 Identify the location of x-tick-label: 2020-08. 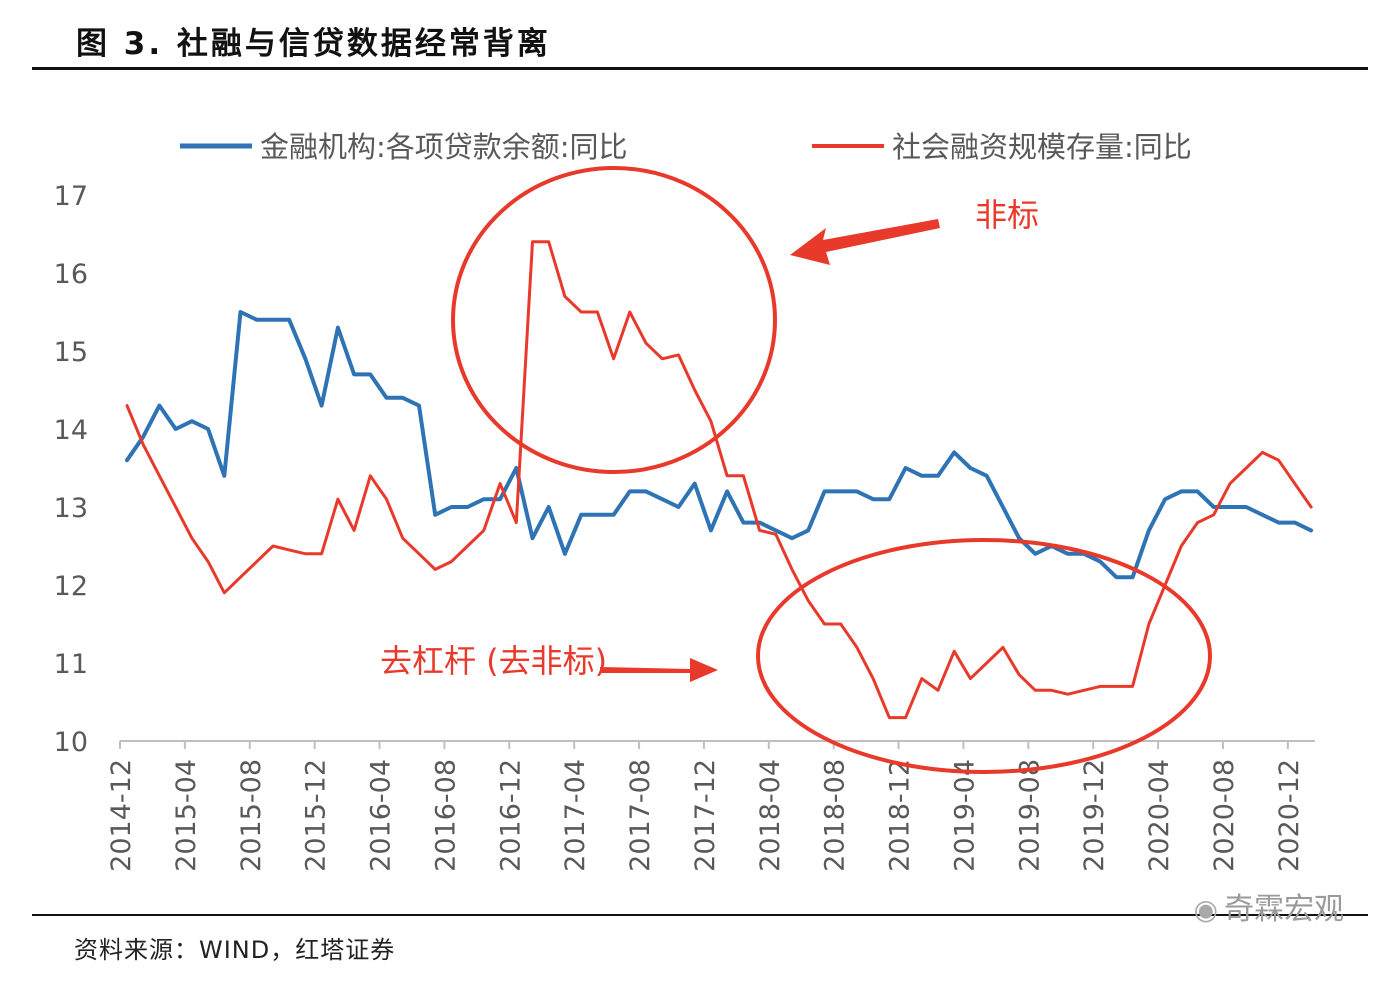
(1224, 815).